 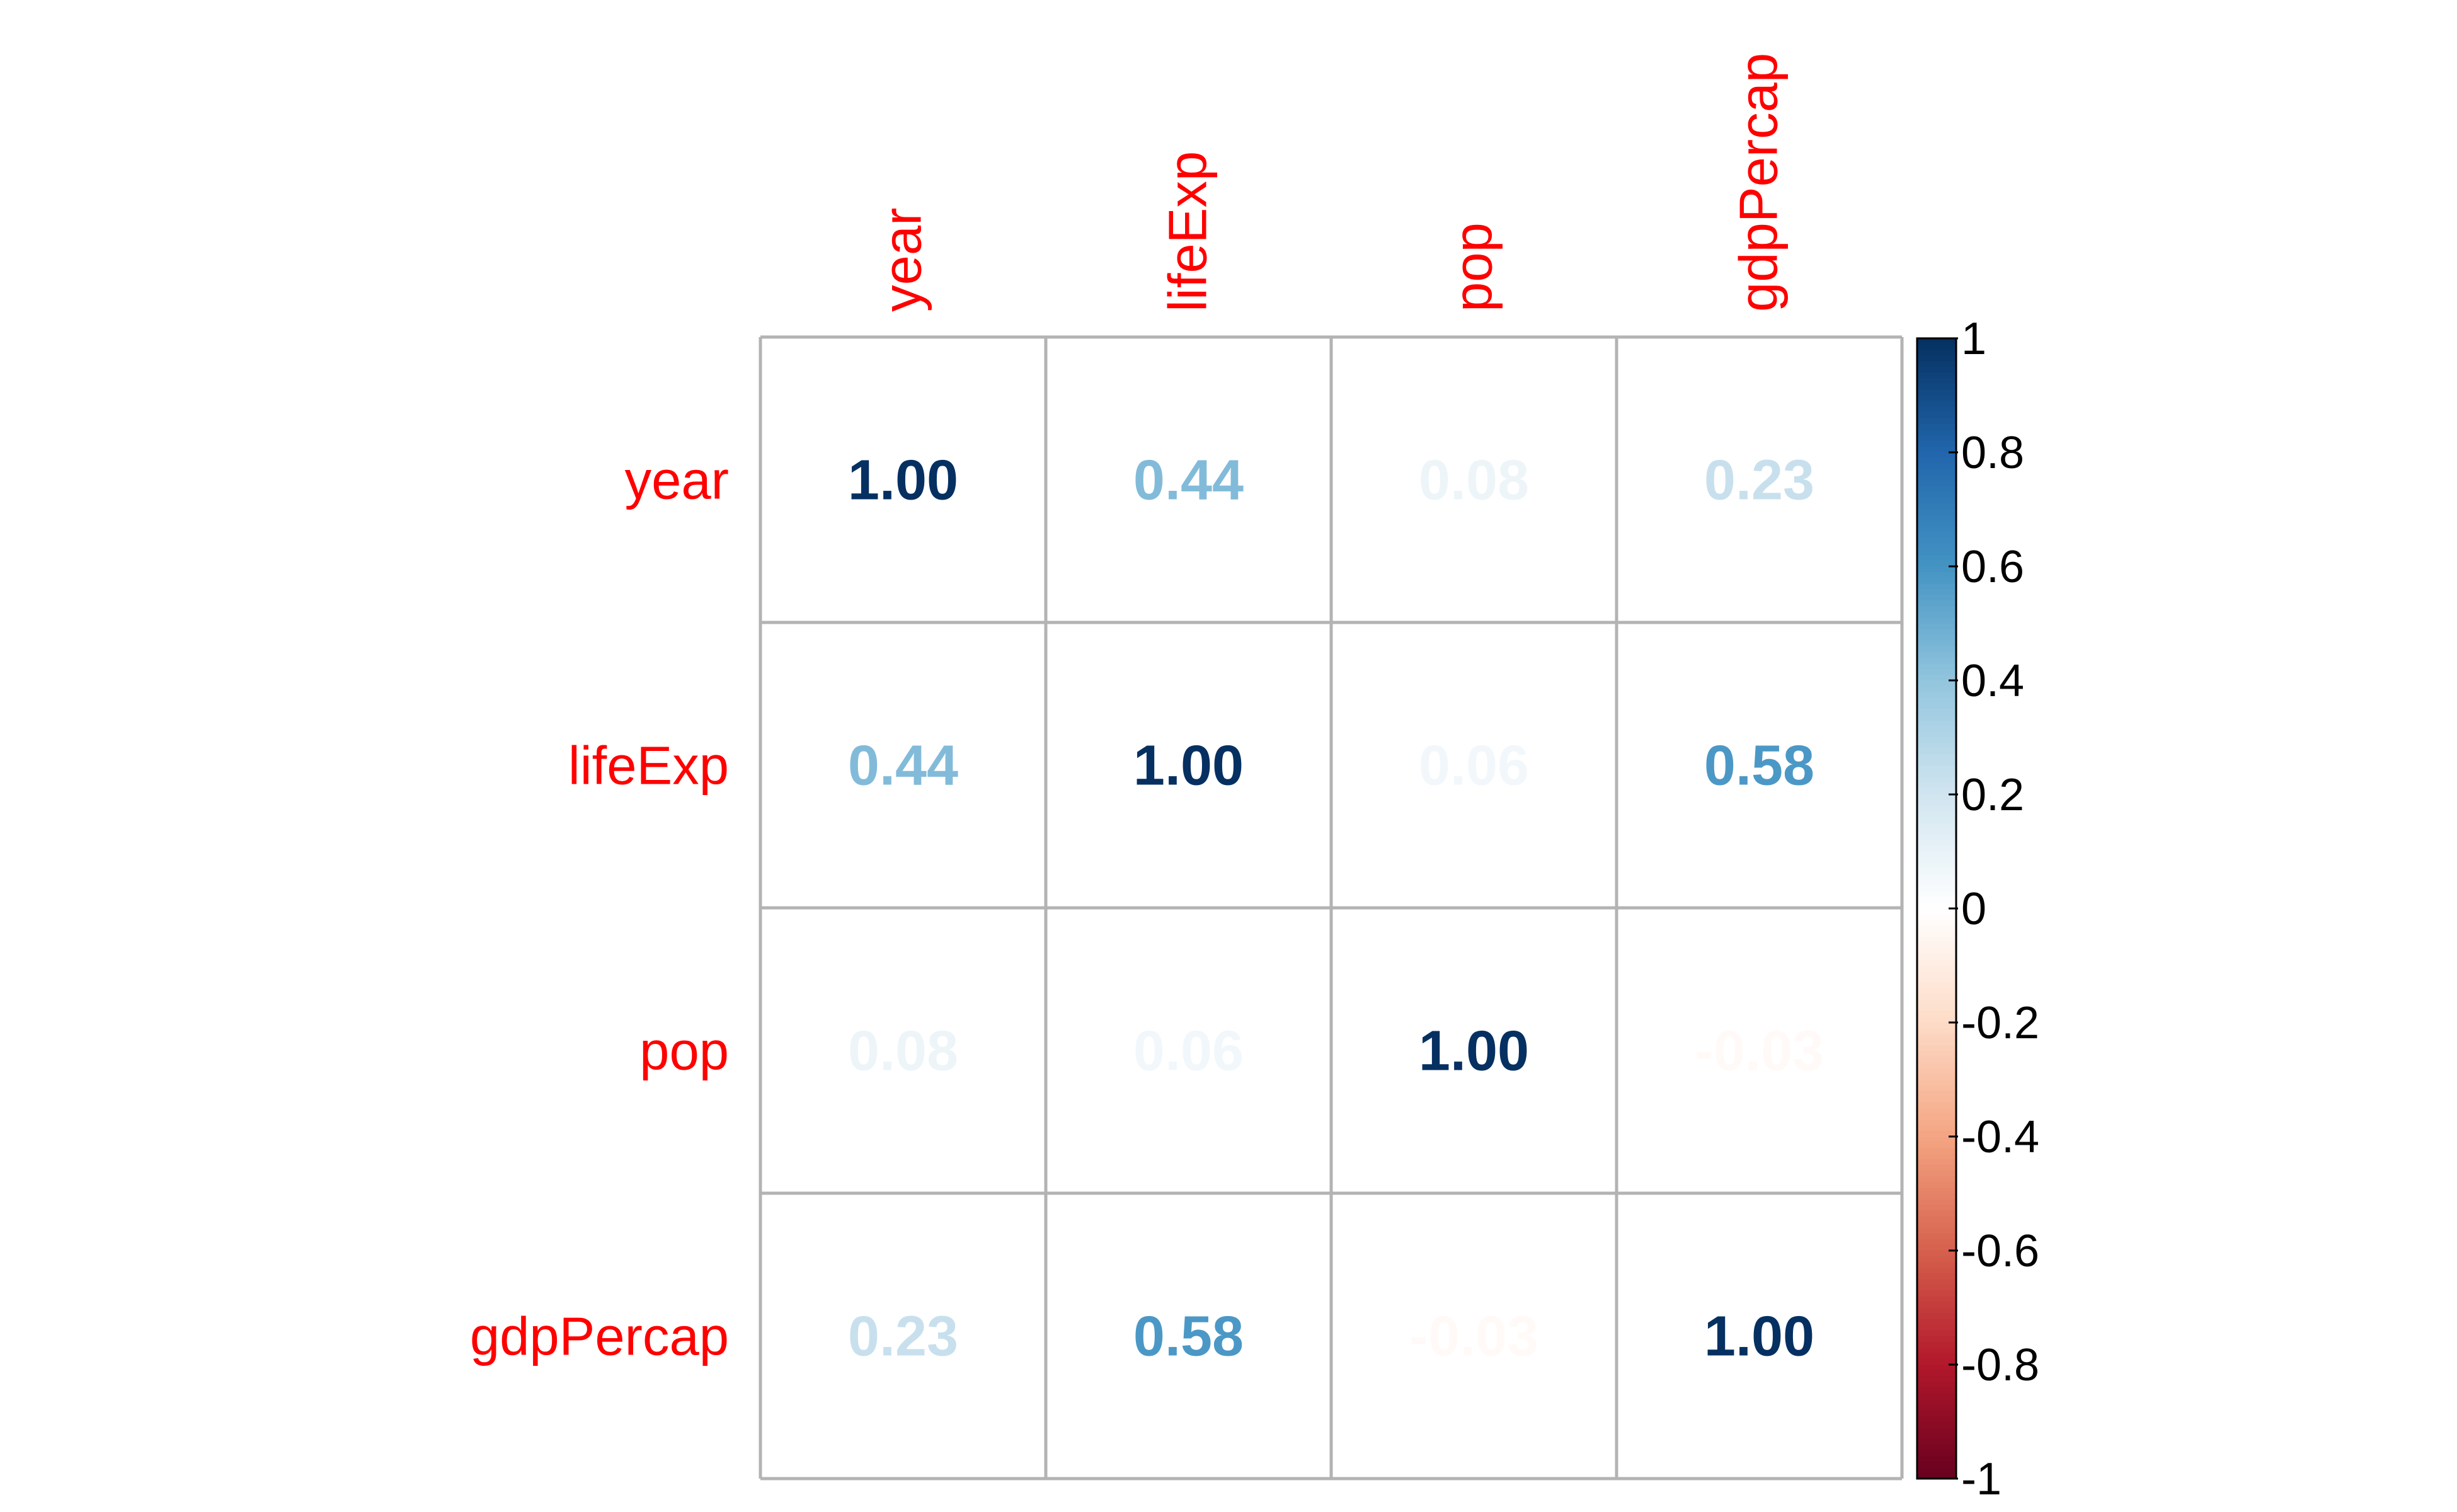 I want to click on cell-value: 1.00, so click(x=903, y=480).